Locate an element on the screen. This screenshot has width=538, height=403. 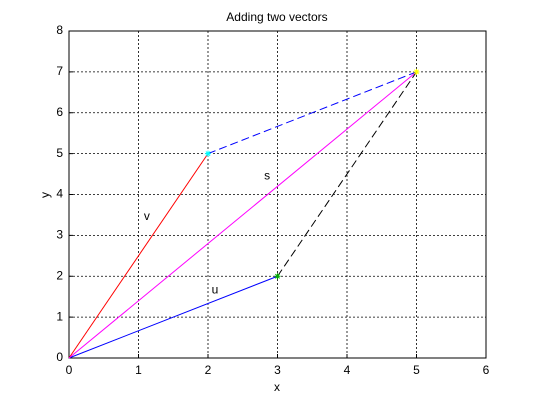
y-tick-label: 0 is located at coordinates (59, 357).